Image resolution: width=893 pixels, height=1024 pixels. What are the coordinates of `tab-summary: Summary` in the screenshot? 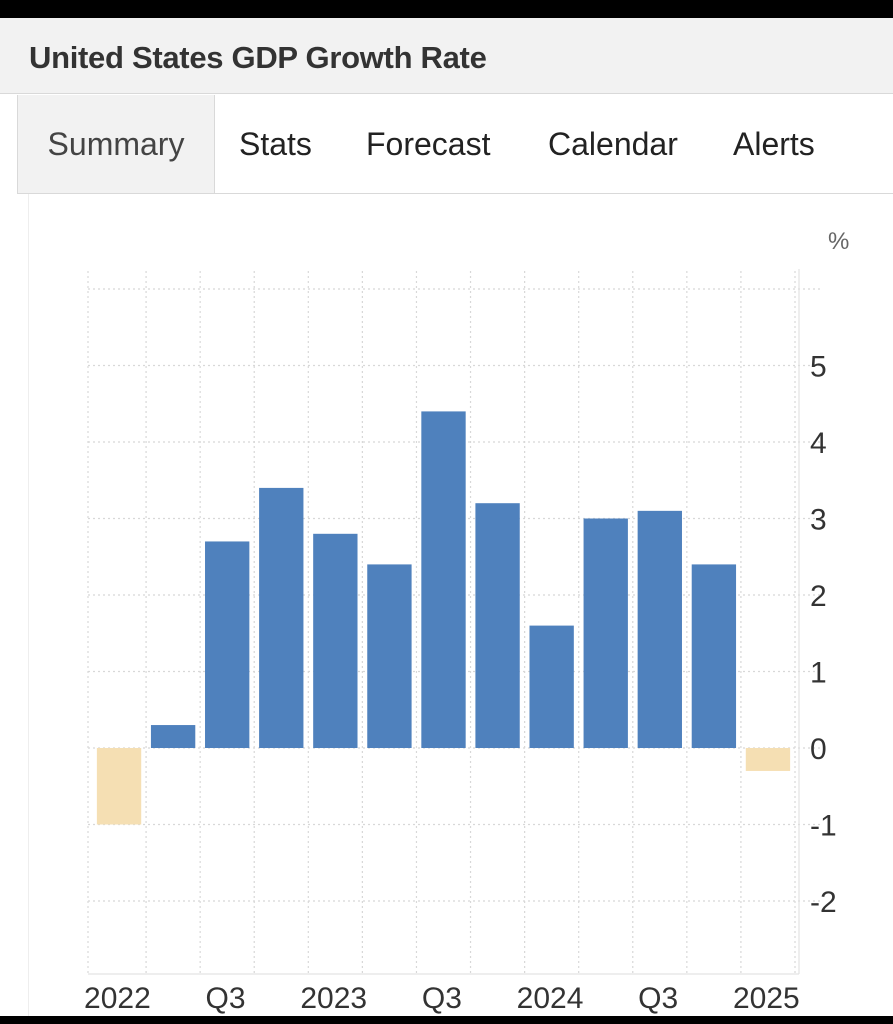 It's located at (116, 144).